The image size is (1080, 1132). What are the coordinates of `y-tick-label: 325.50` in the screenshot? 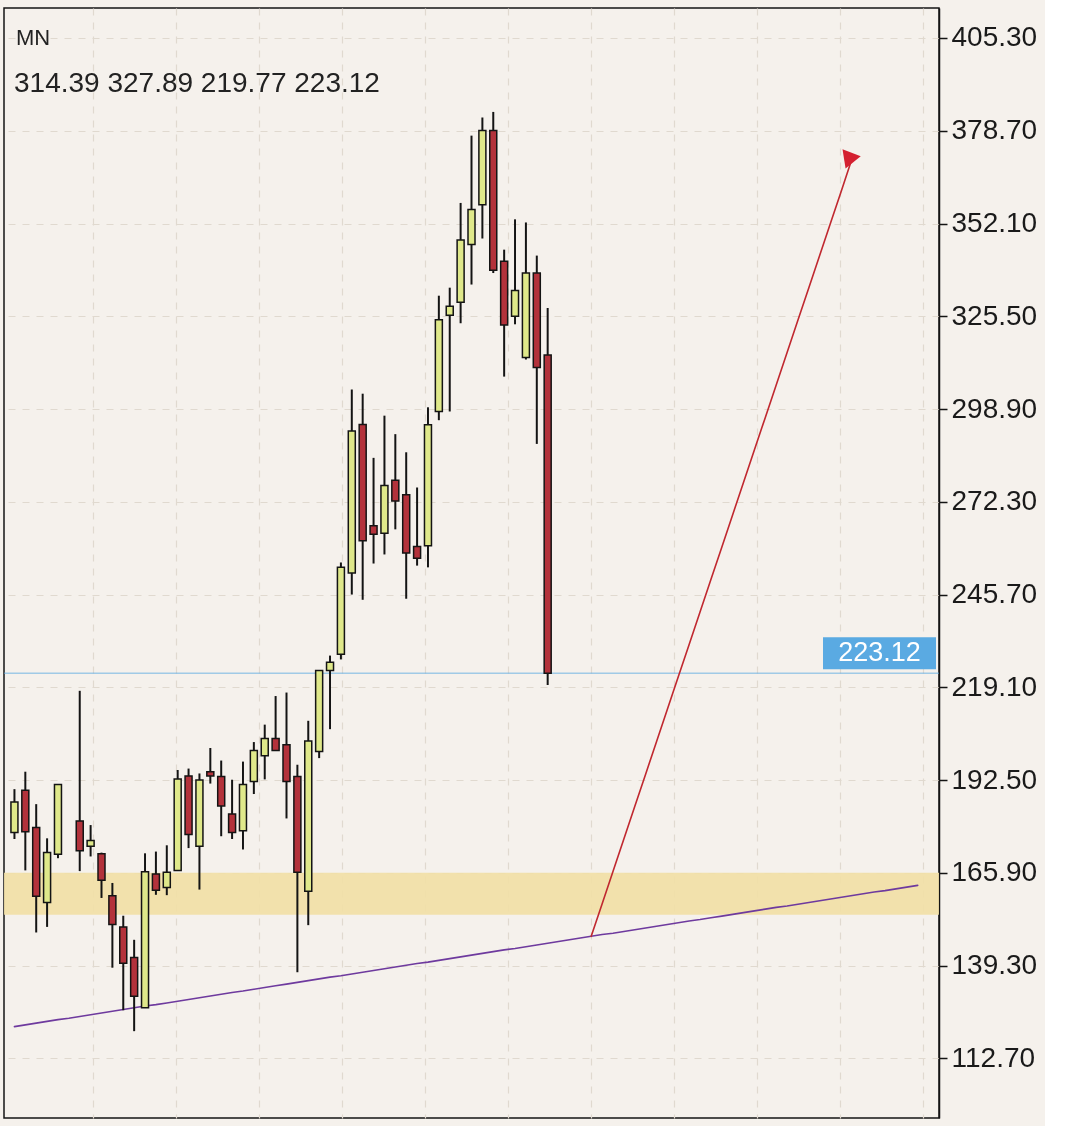 It's located at (994, 315).